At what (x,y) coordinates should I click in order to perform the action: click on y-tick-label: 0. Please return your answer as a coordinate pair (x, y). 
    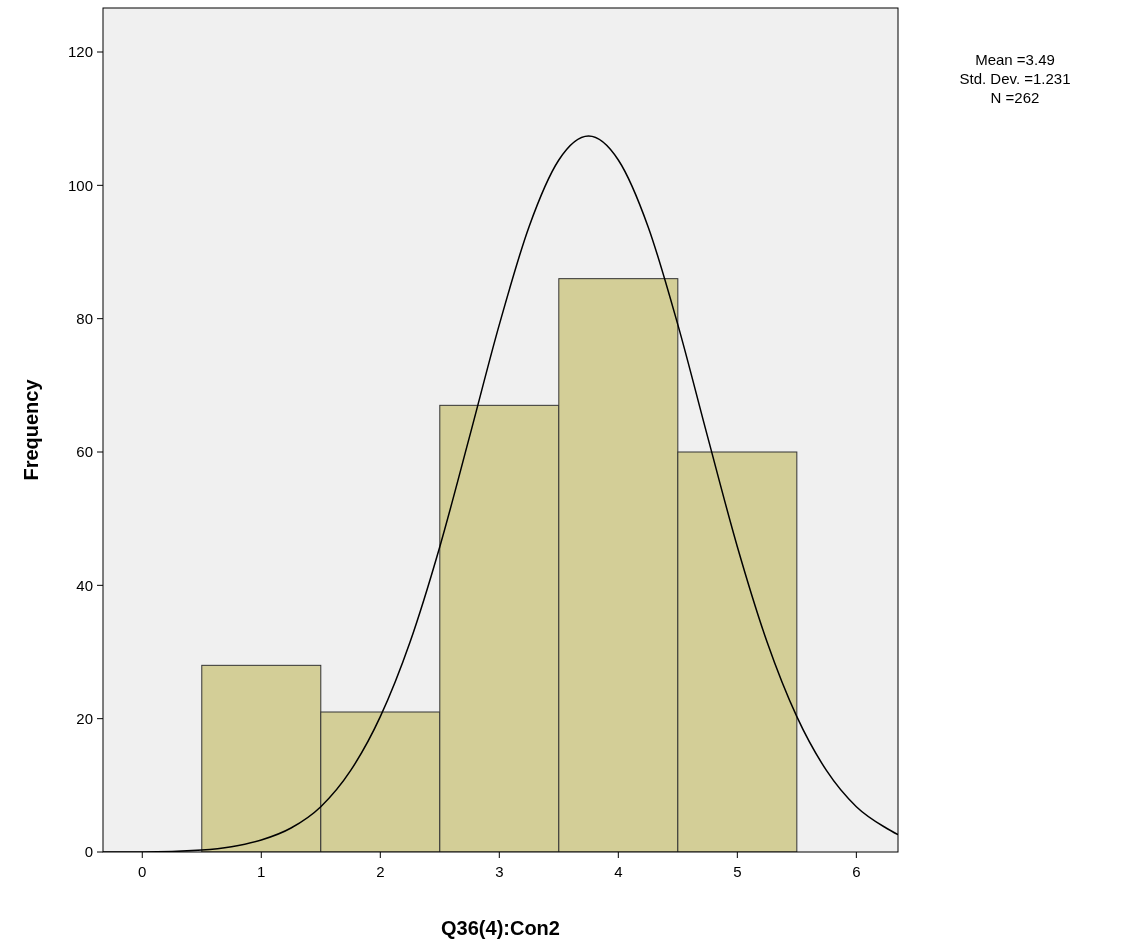
    Looking at the image, I should click on (88, 852).